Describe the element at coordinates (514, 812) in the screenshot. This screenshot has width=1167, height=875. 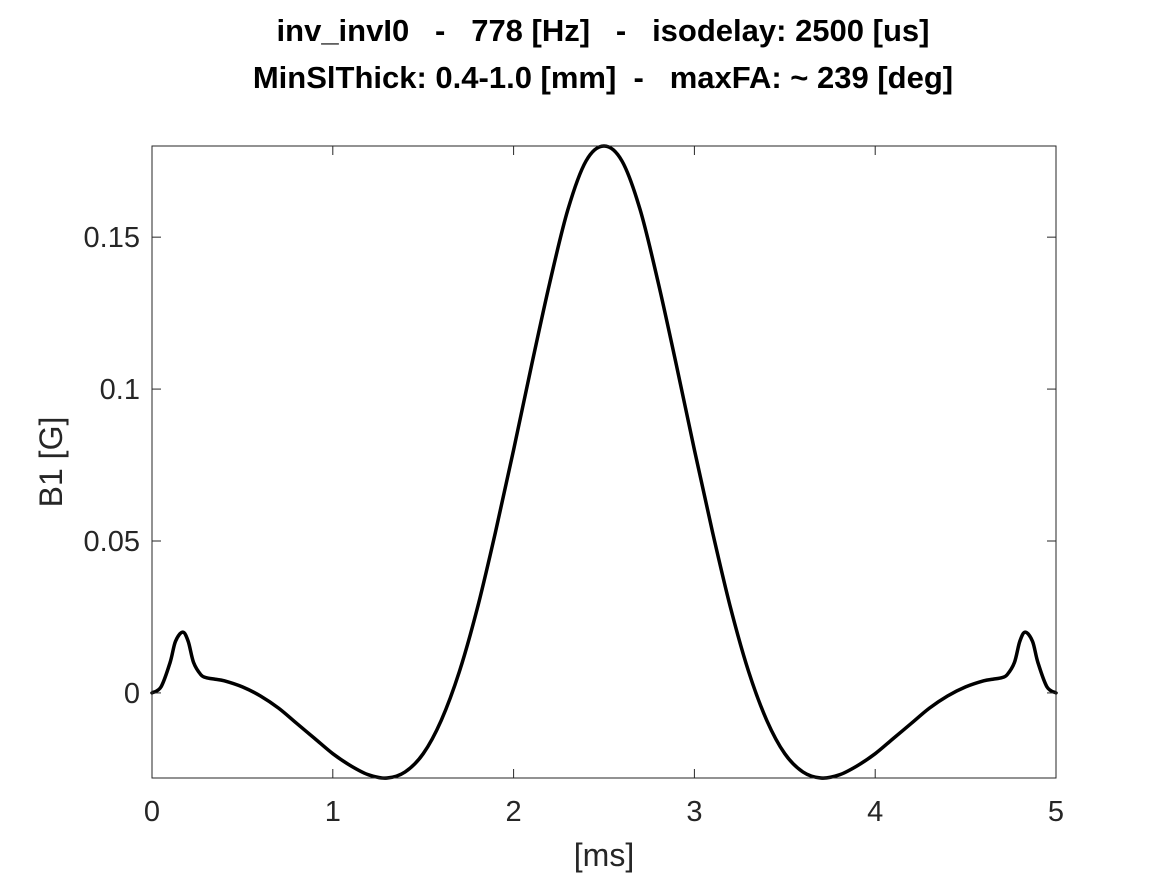
I see `x-tick-label: 2` at that location.